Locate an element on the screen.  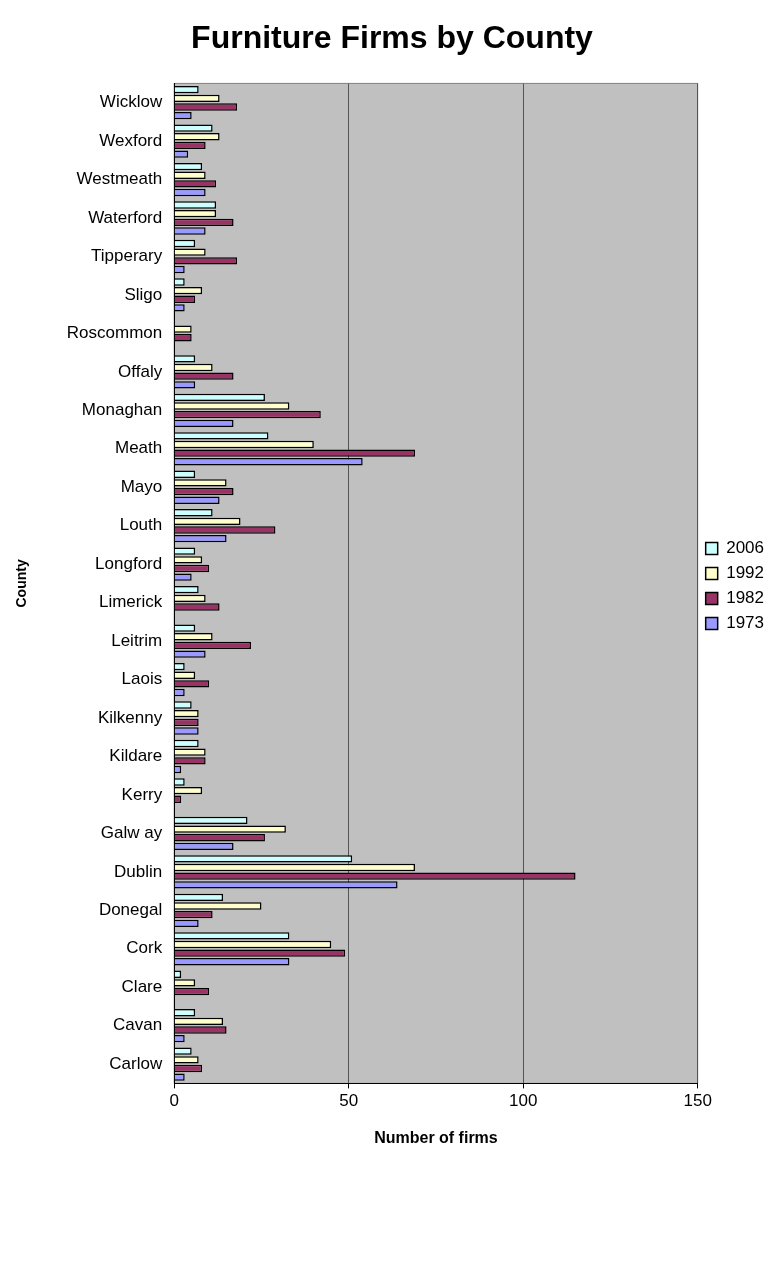
y-tick-label: Sligo is located at coordinates (143, 294).